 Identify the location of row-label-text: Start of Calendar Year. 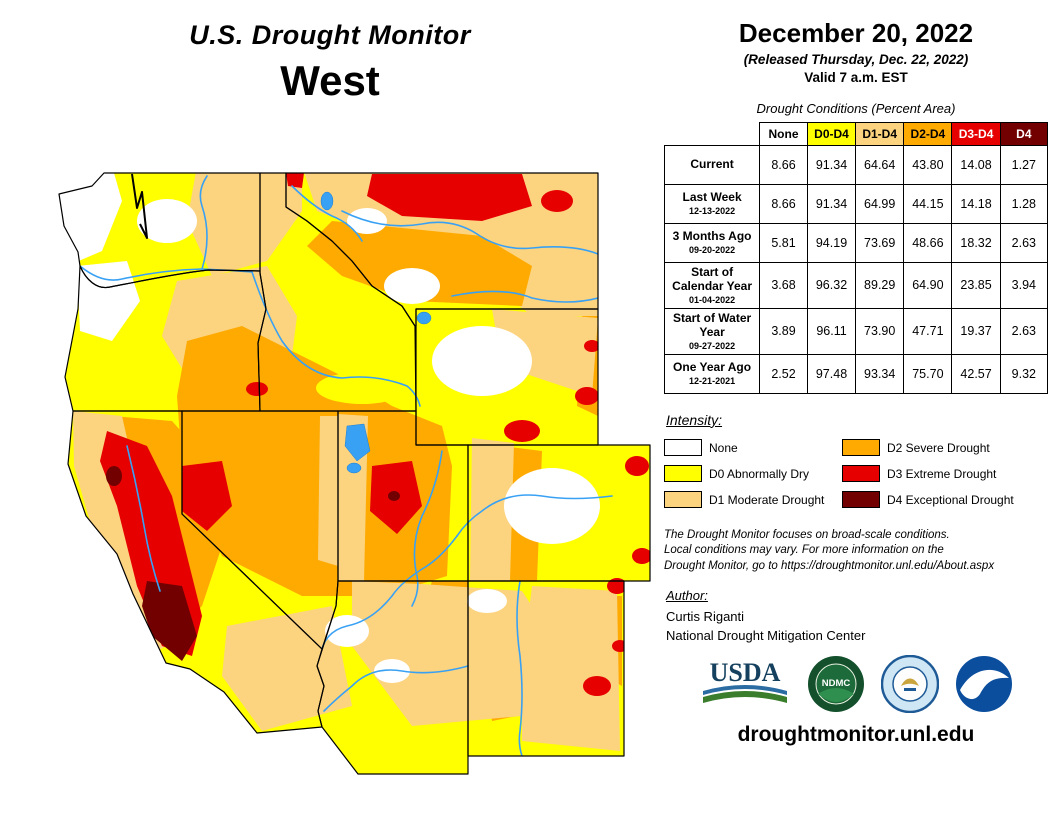
(712, 279).